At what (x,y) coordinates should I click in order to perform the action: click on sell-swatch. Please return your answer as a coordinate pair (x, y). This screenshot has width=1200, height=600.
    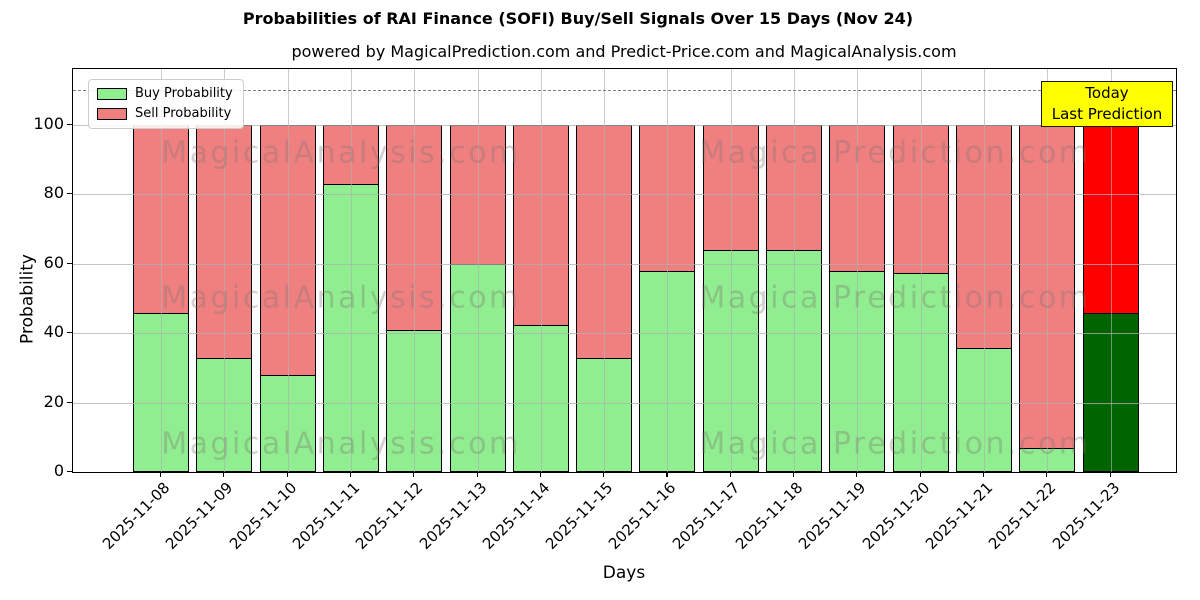
    Looking at the image, I should click on (112, 114).